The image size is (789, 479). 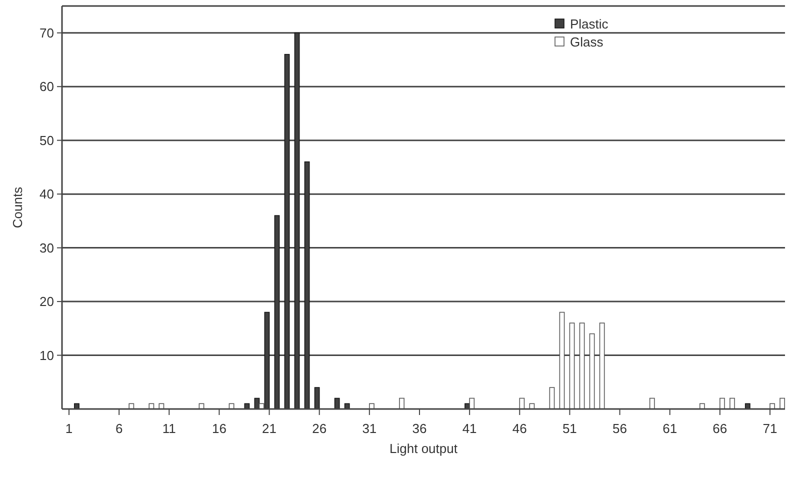 I want to click on x-tick-label: 41, so click(x=469, y=428).